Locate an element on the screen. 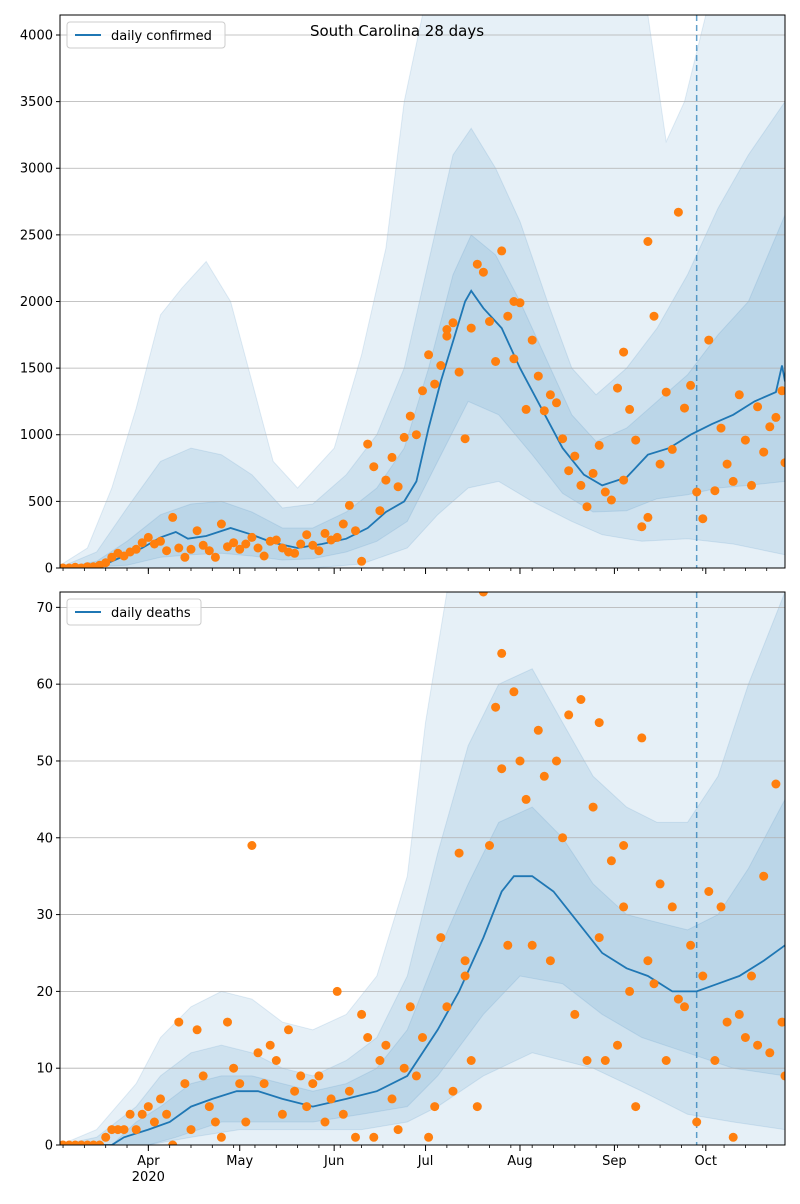  y-tick-label: 2000 is located at coordinates (36, 302).